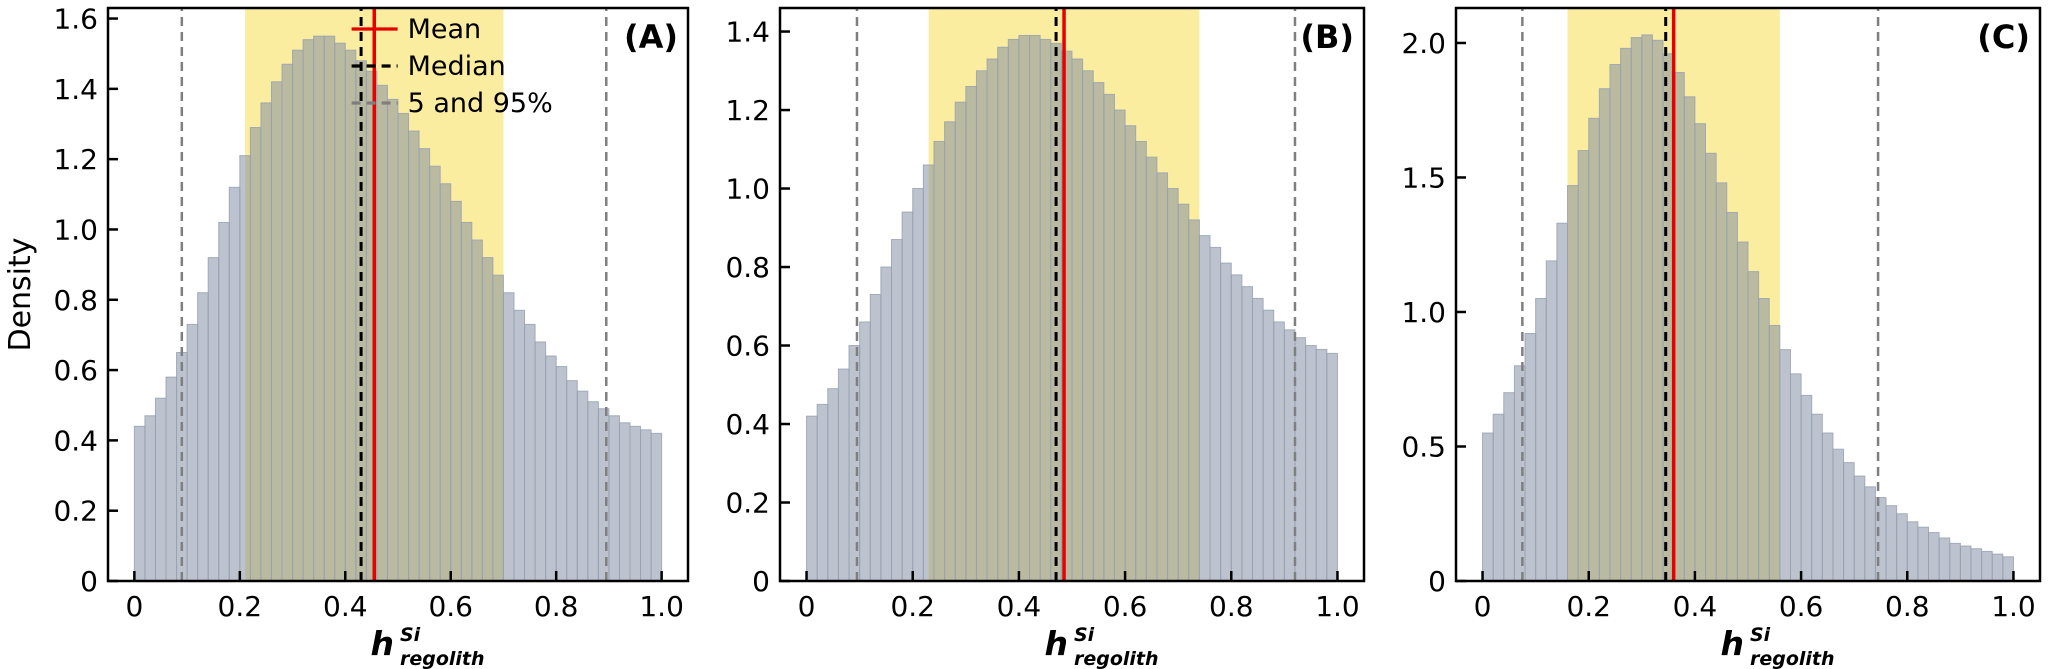 This screenshot has height=669, width=2052. I want to click on legend-item-label: Mean, so click(445, 29).